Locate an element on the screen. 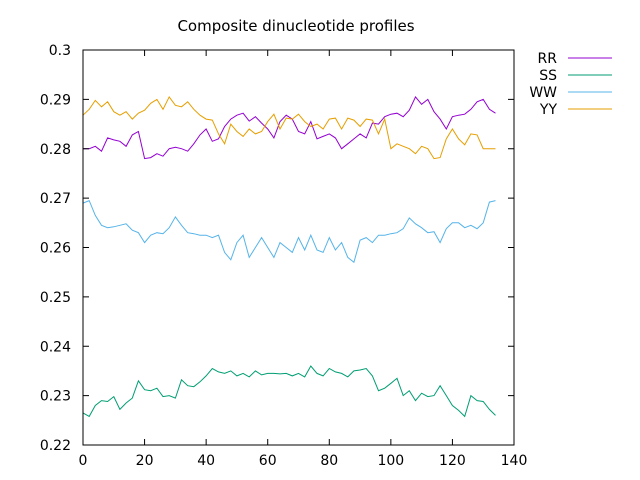 This screenshot has height=480, width=640. x-tick-label: 20 is located at coordinates (145, 461).